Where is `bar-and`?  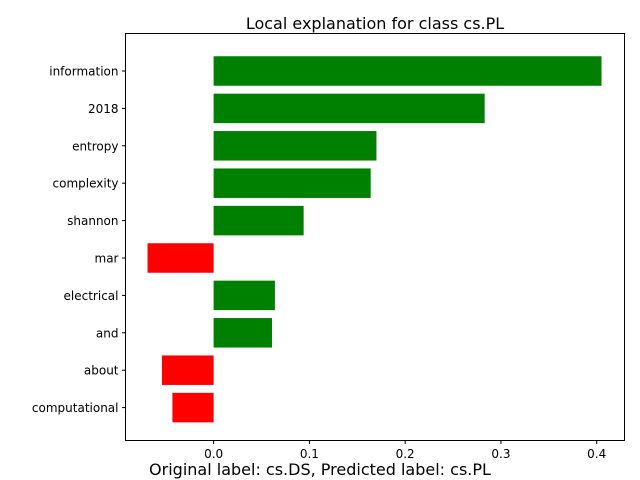
bar-and is located at coordinates (243, 333).